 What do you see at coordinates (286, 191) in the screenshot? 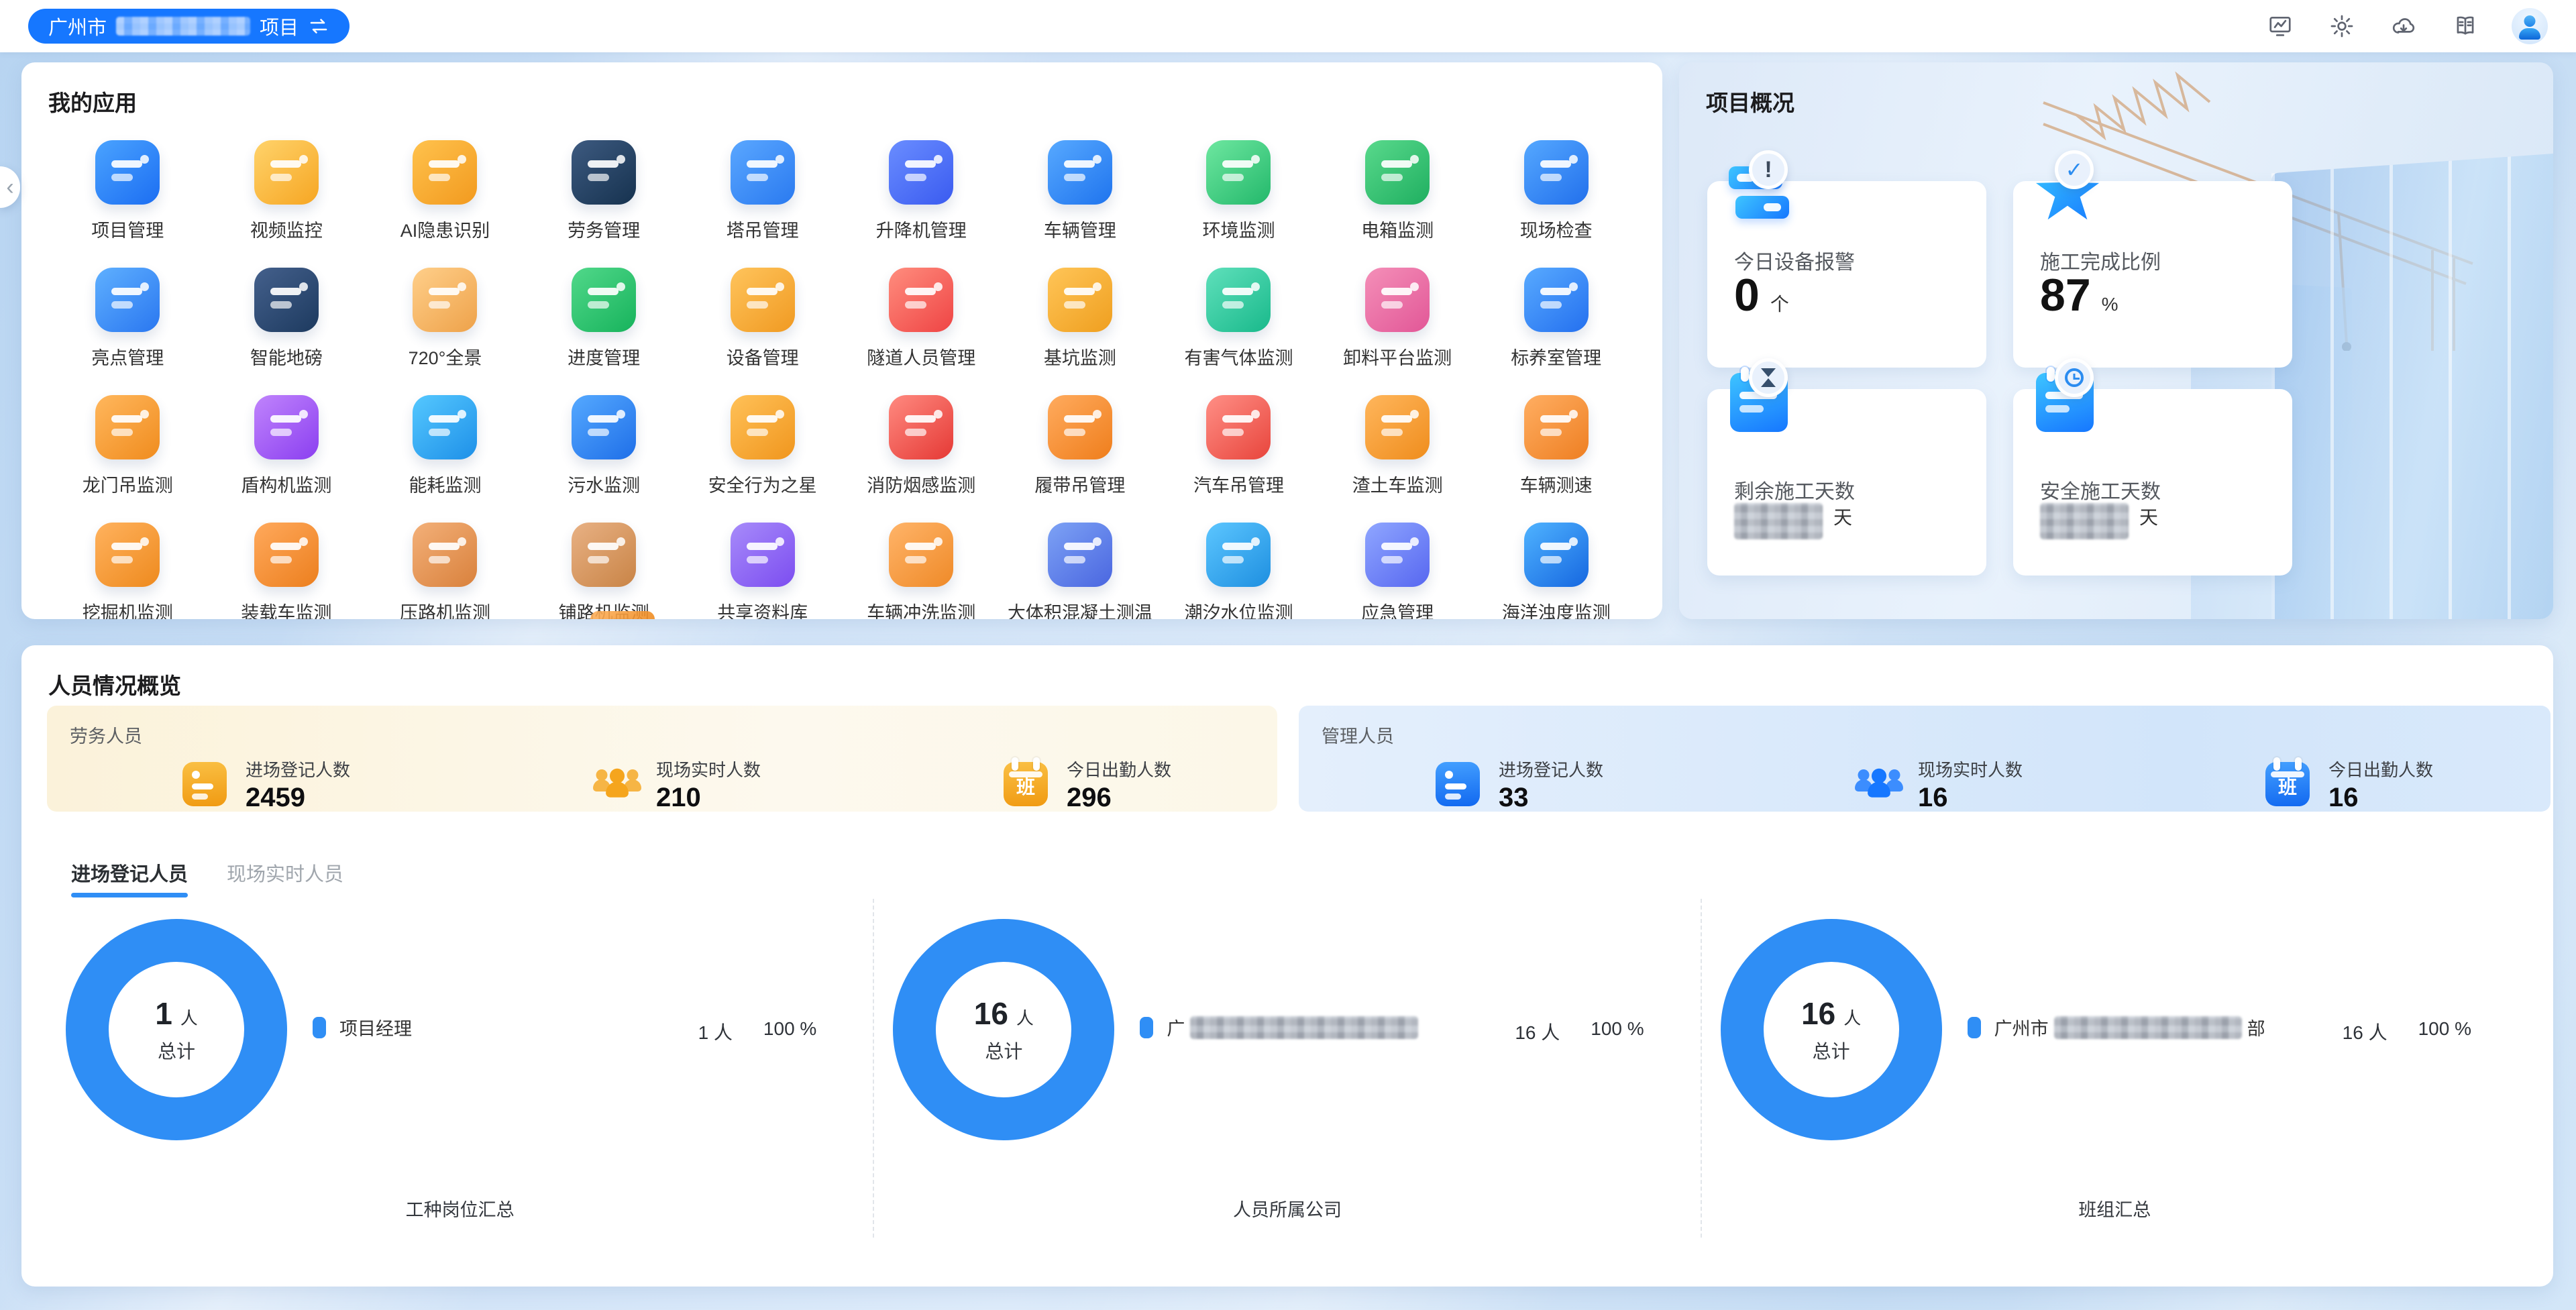
I see `app-item: 视频监控` at bounding box center [286, 191].